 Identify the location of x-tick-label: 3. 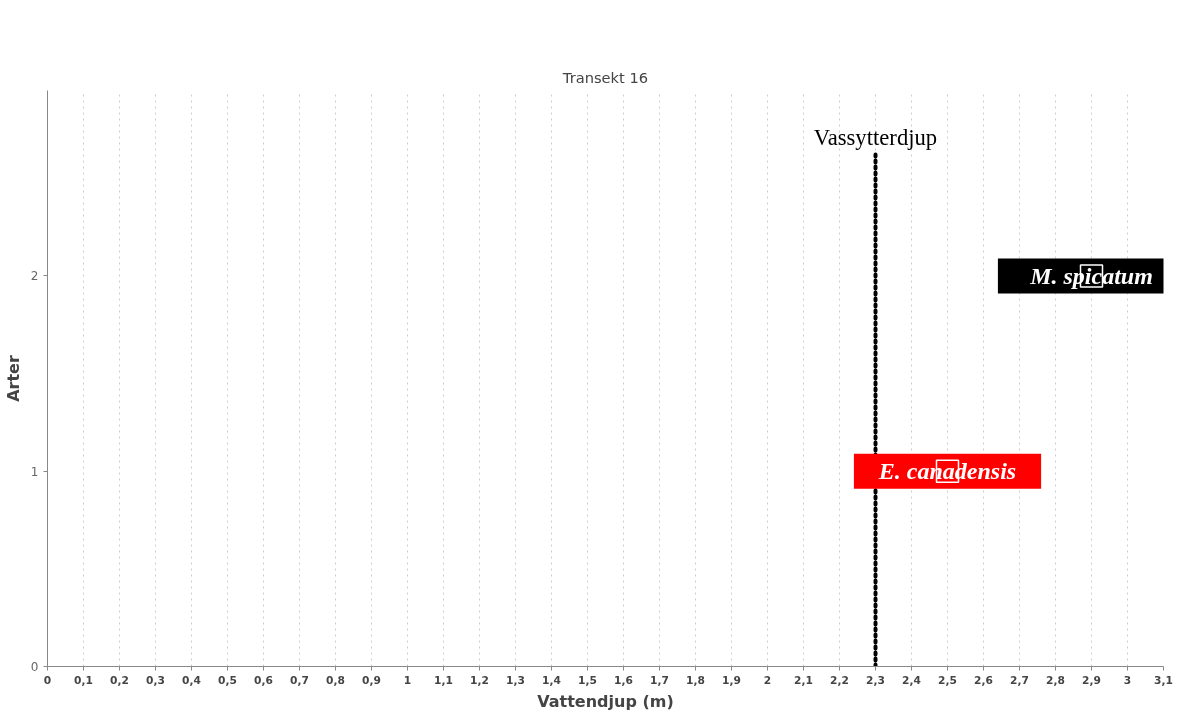
(1127, 680).